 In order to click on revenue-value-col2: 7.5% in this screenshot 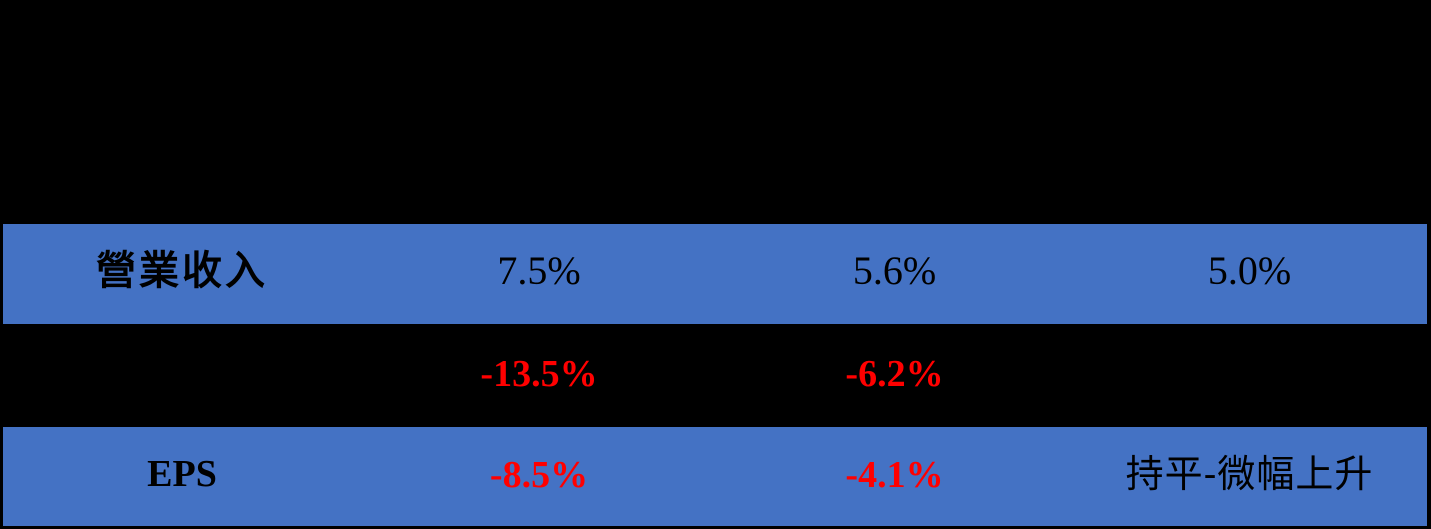, I will do `click(539, 270)`.